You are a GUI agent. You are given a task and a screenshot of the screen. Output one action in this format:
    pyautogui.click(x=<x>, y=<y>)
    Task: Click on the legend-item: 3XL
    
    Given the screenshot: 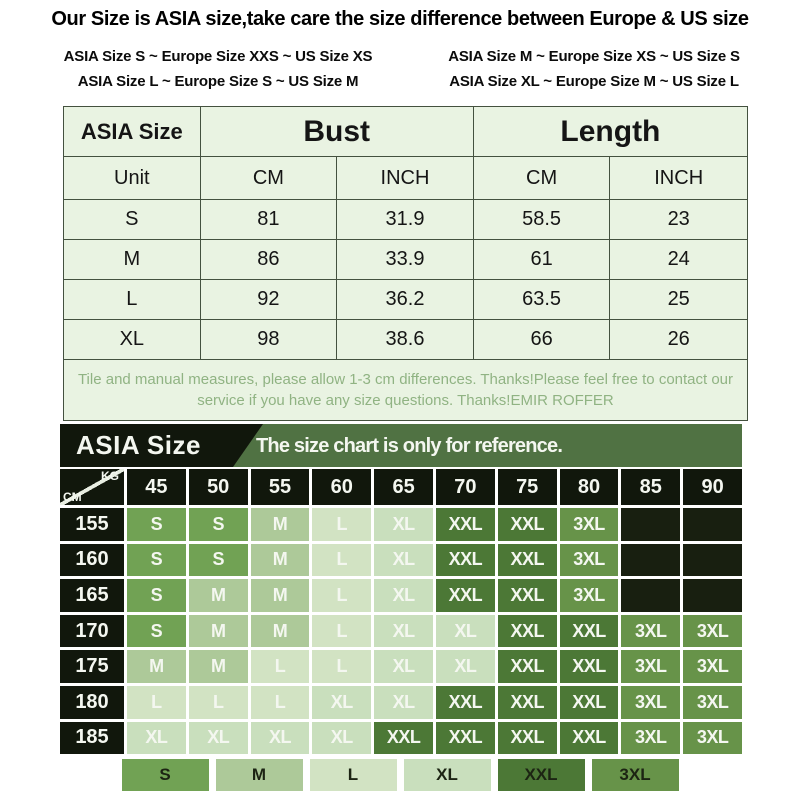 What is the action you would take?
    pyautogui.click(x=635, y=775)
    